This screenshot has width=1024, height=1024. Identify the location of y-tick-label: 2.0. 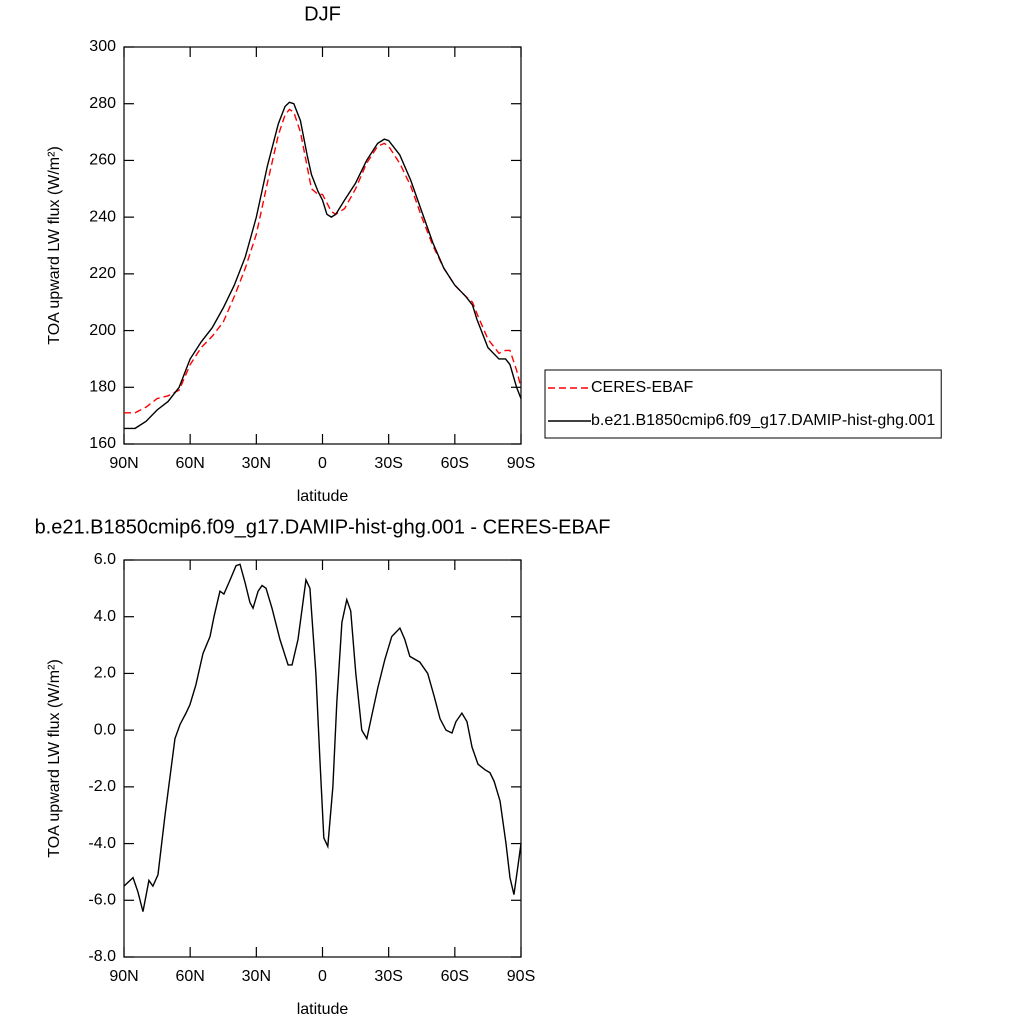
(105, 673).